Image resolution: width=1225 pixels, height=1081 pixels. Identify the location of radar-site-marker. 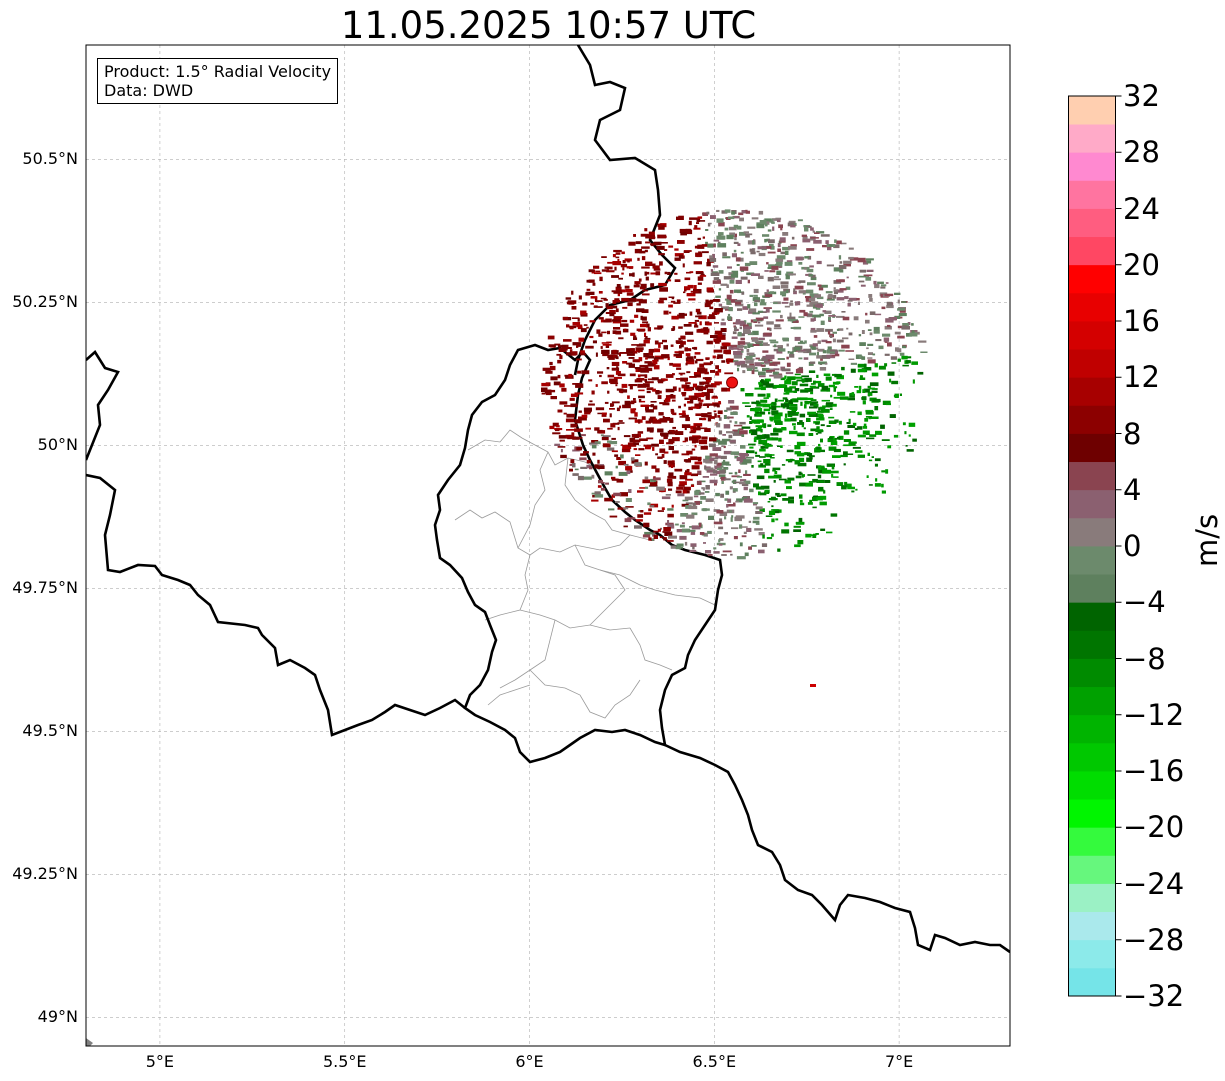
(732, 382).